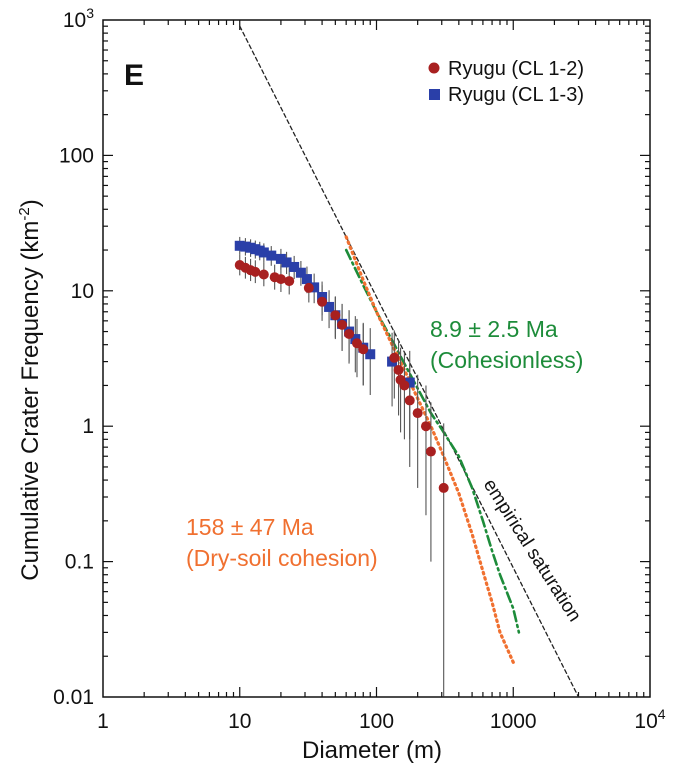 Image resolution: width=681 pixels, height=776 pixels. Describe the element at coordinates (372, 750) in the screenshot. I see `x-axis-title: Diameter (m)` at that location.